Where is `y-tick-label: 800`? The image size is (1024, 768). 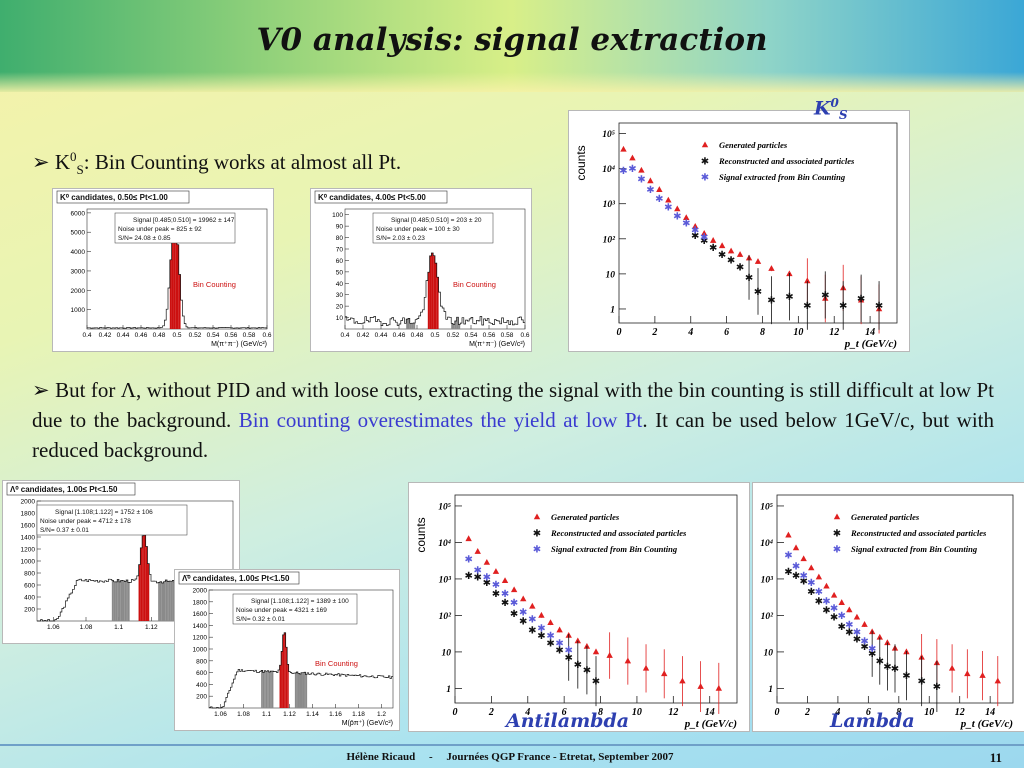
y-tick-label: 800 is located at coordinates (29, 574).